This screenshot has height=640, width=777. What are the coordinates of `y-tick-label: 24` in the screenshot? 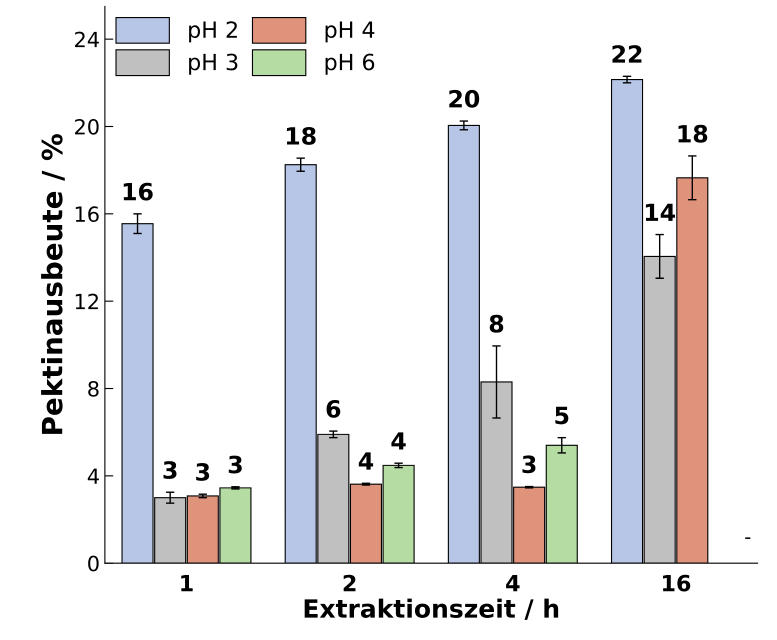 It's located at (87, 40).